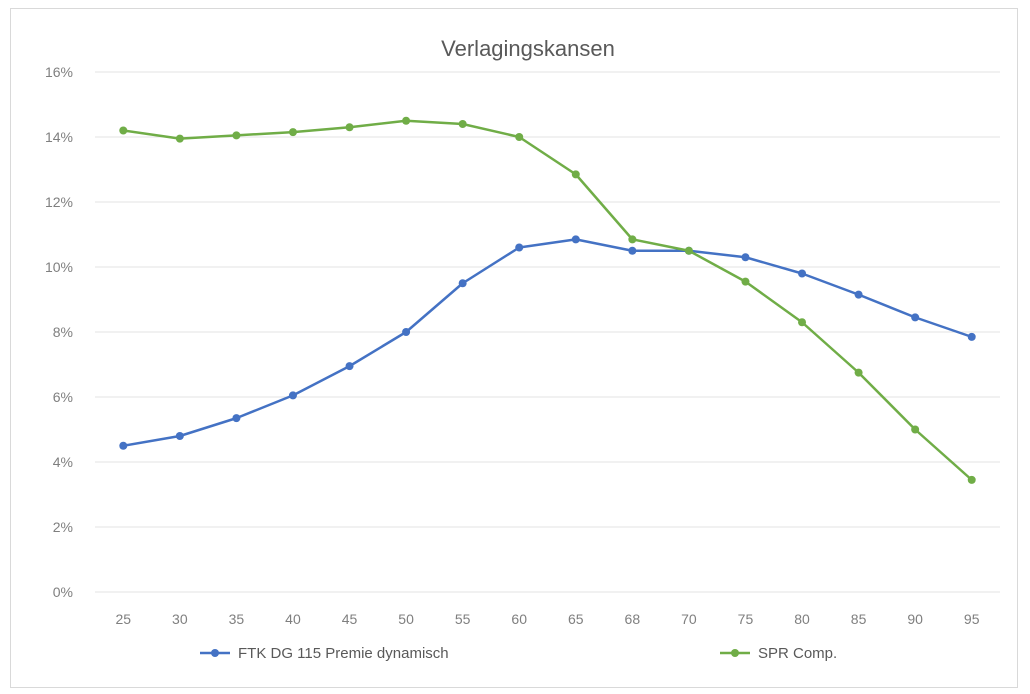 The height and width of the screenshot is (694, 1030). Describe the element at coordinates (63, 462) in the screenshot. I see `y-tick-label: 4%` at that location.